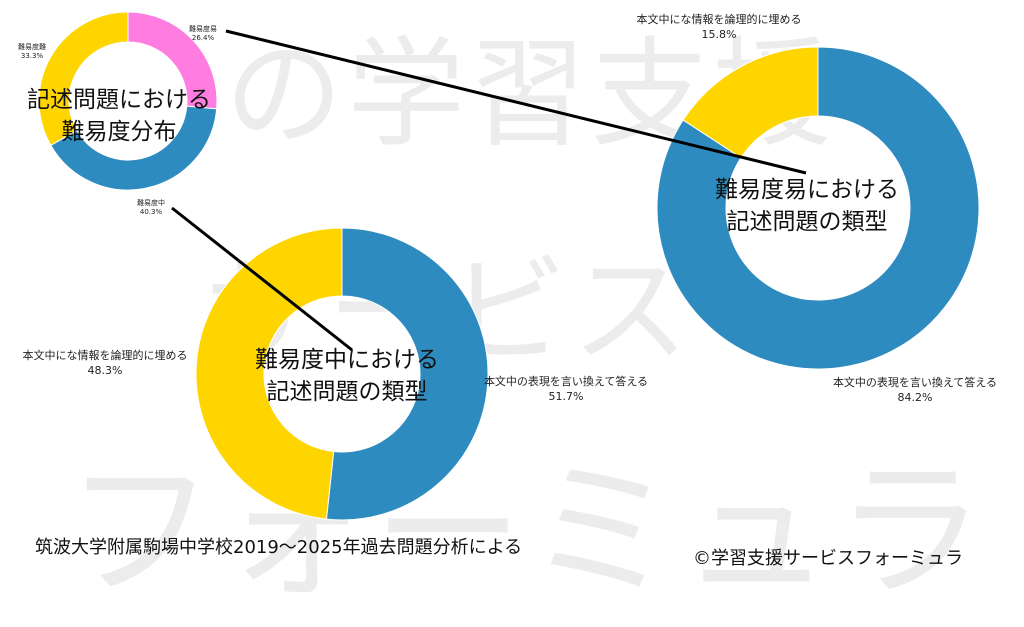 This screenshot has width=1024, height=627. I want to click on slice-label: 本文中にな情報を論理的に埋める 48.3%, so click(105, 363).